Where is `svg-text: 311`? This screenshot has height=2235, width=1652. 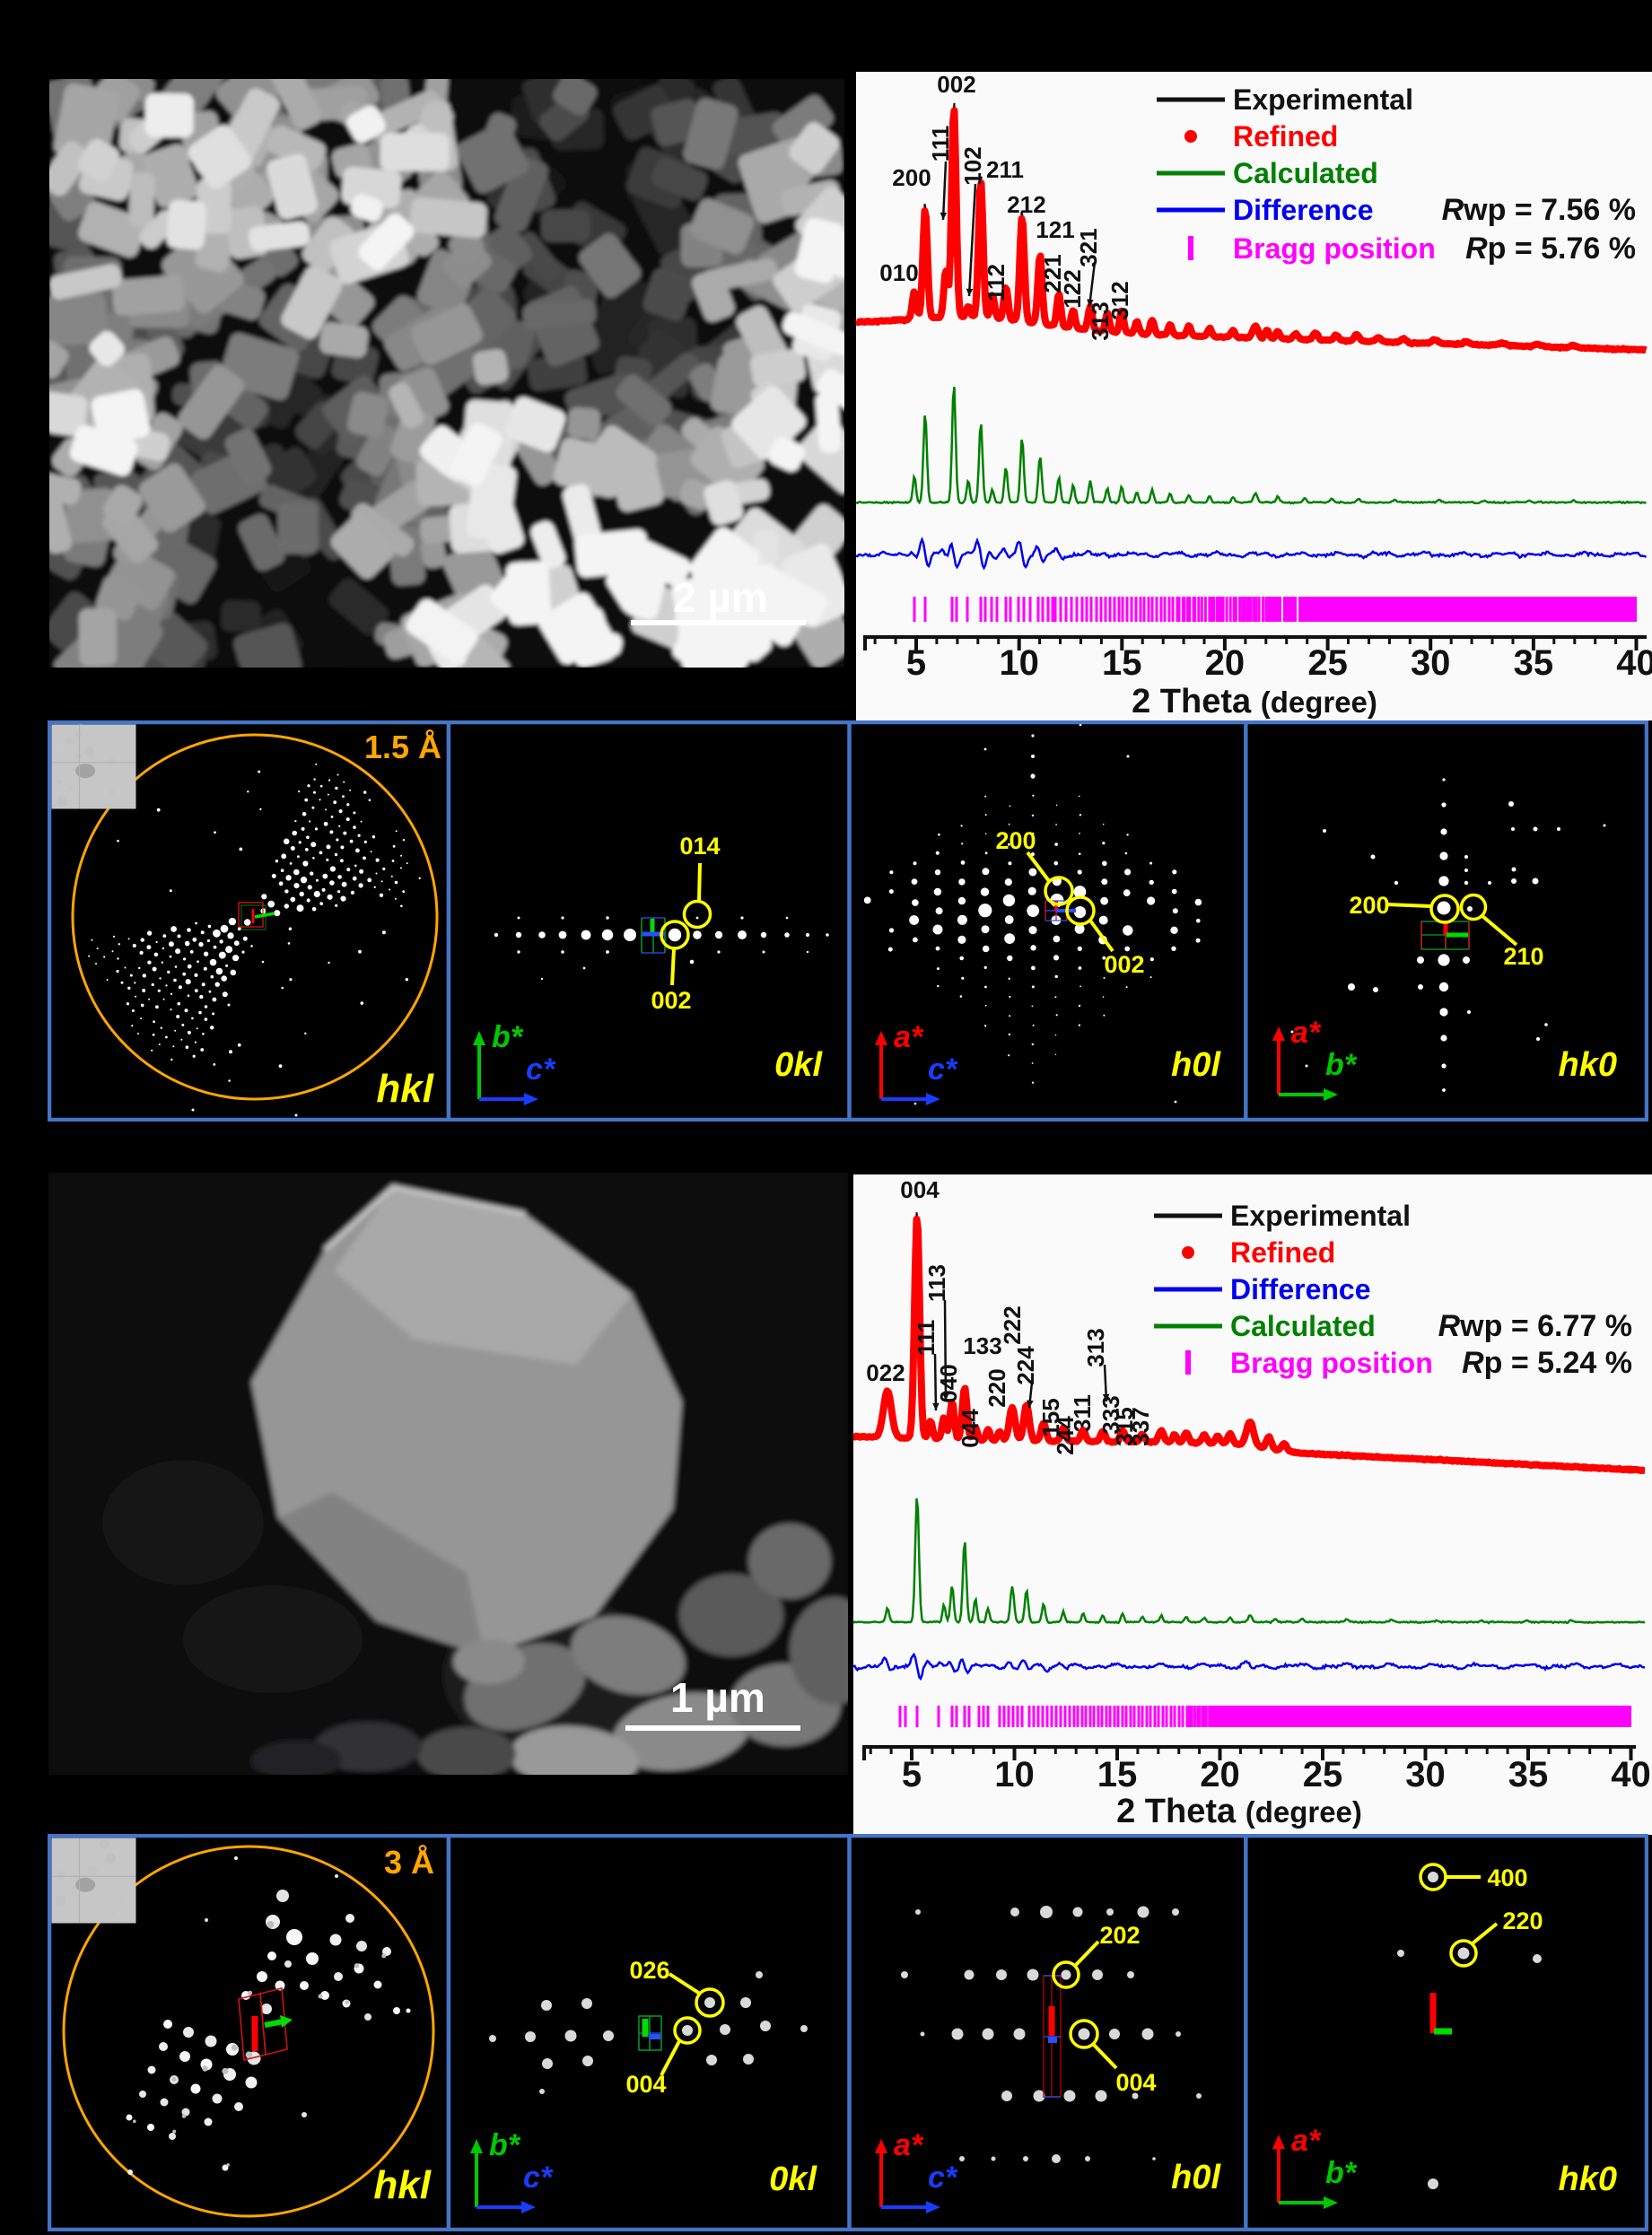
svg-text: 311 is located at coordinates (1082, 1413).